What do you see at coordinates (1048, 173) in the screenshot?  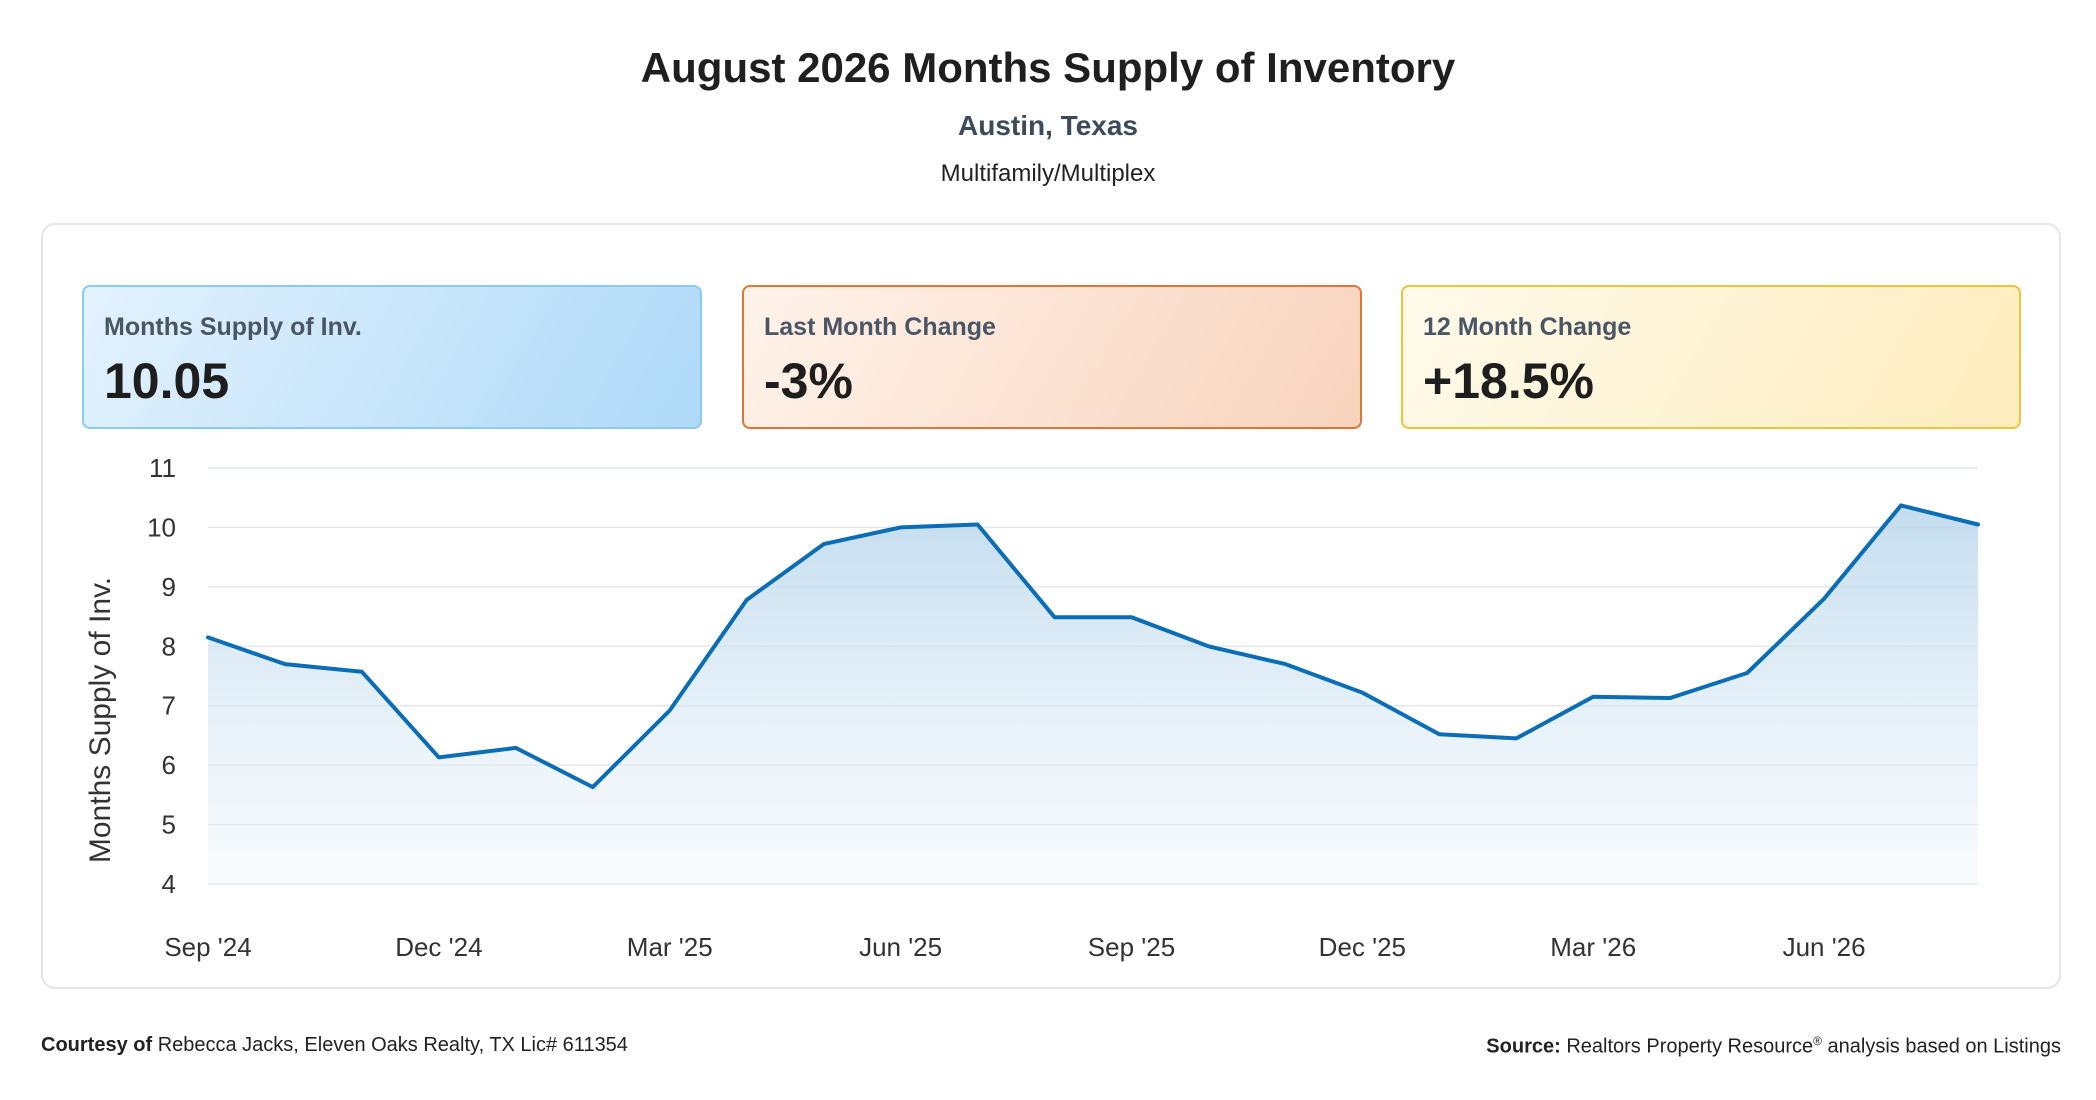 I see `property-type: Multifamily/Multiplex` at bounding box center [1048, 173].